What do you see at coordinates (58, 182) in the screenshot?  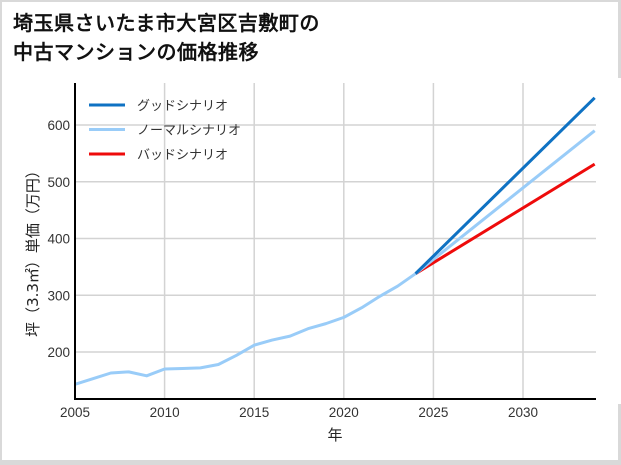 I see `y-tick-label: 500` at bounding box center [58, 182].